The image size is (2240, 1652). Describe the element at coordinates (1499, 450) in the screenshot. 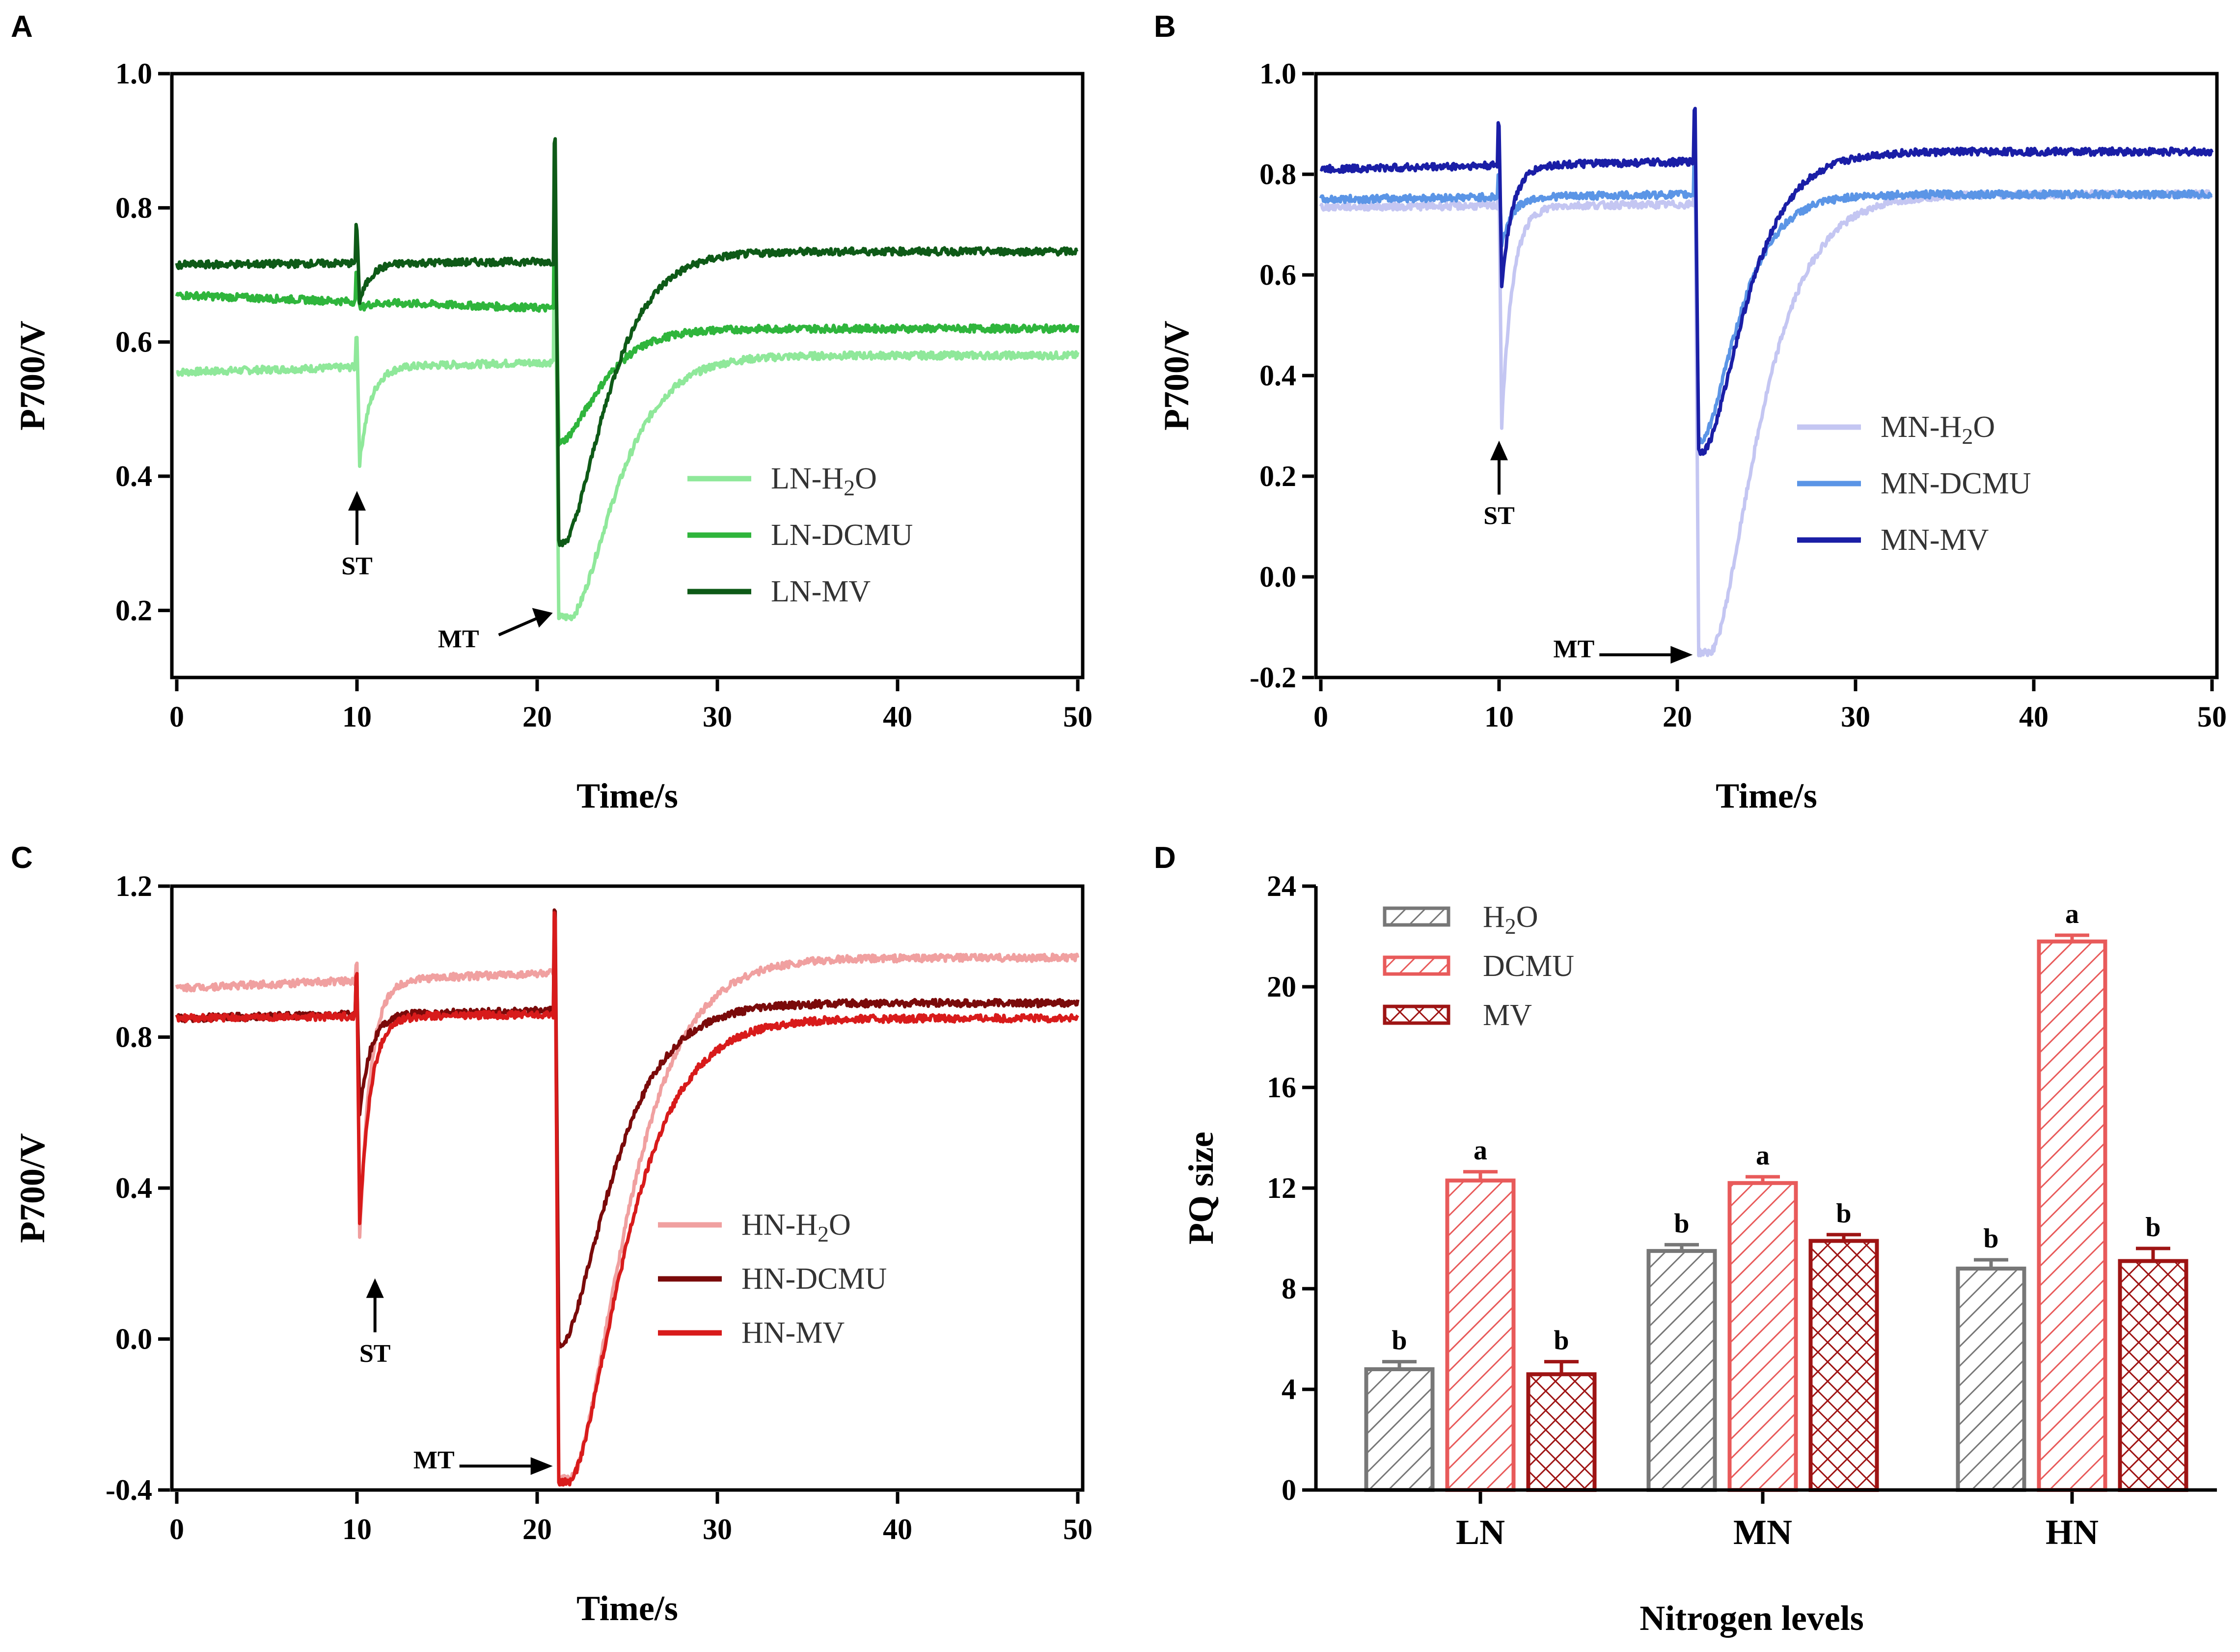

I see `panel-b-st-arrowhead` at that location.